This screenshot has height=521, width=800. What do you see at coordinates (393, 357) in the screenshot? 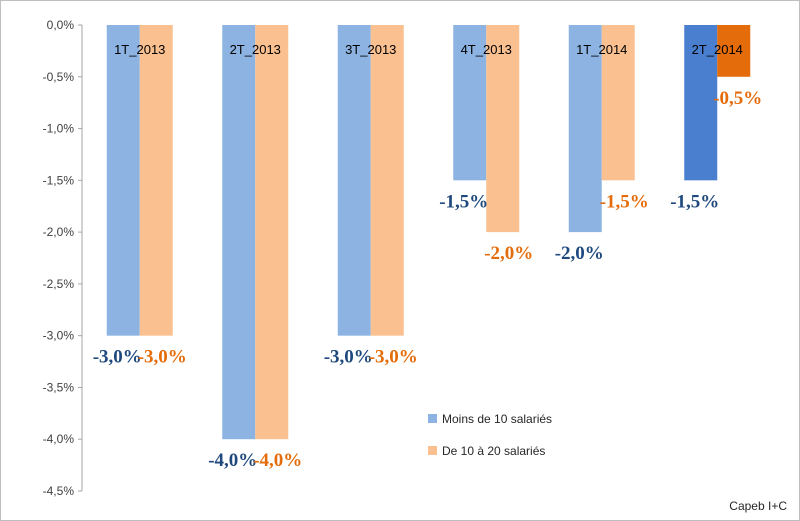
I see `data-label-de-10-20-3t_2013: -3,0%` at bounding box center [393, 357].